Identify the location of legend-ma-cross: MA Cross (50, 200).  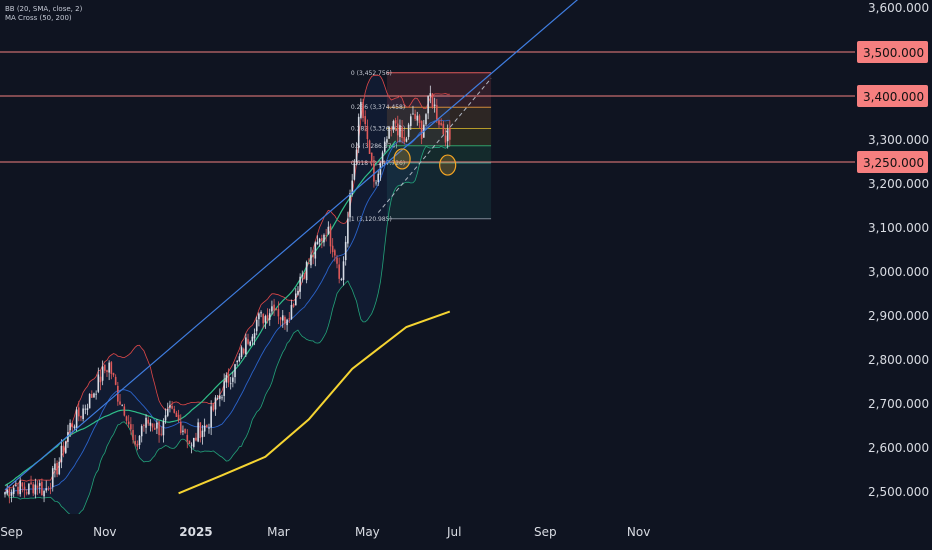
(38, 18).